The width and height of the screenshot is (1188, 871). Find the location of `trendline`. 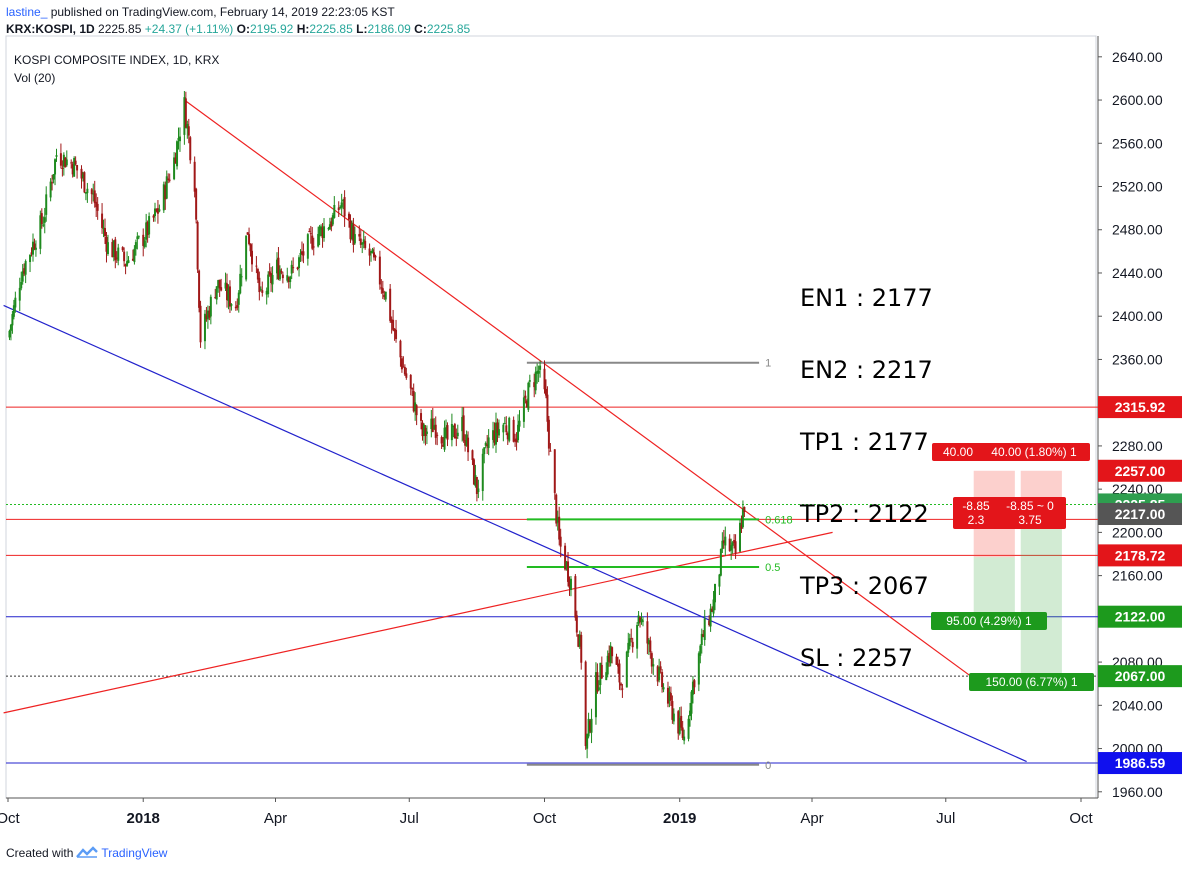

trendline is located at coordinates (418, 622).